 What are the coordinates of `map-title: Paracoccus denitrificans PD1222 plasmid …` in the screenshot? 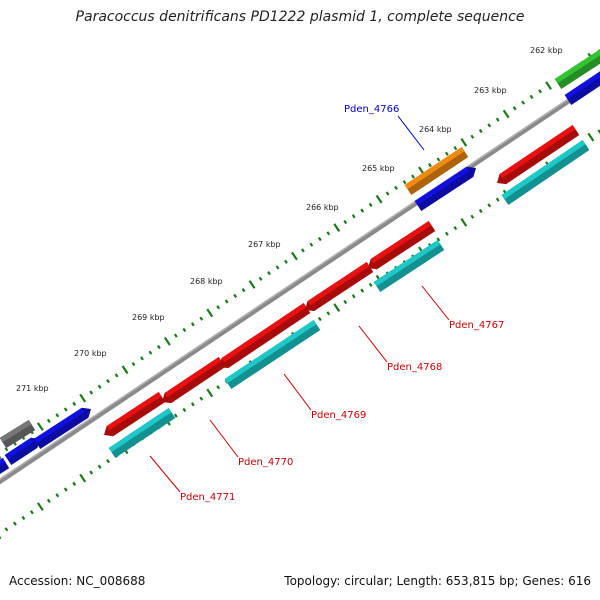 It's located at (300, 17).